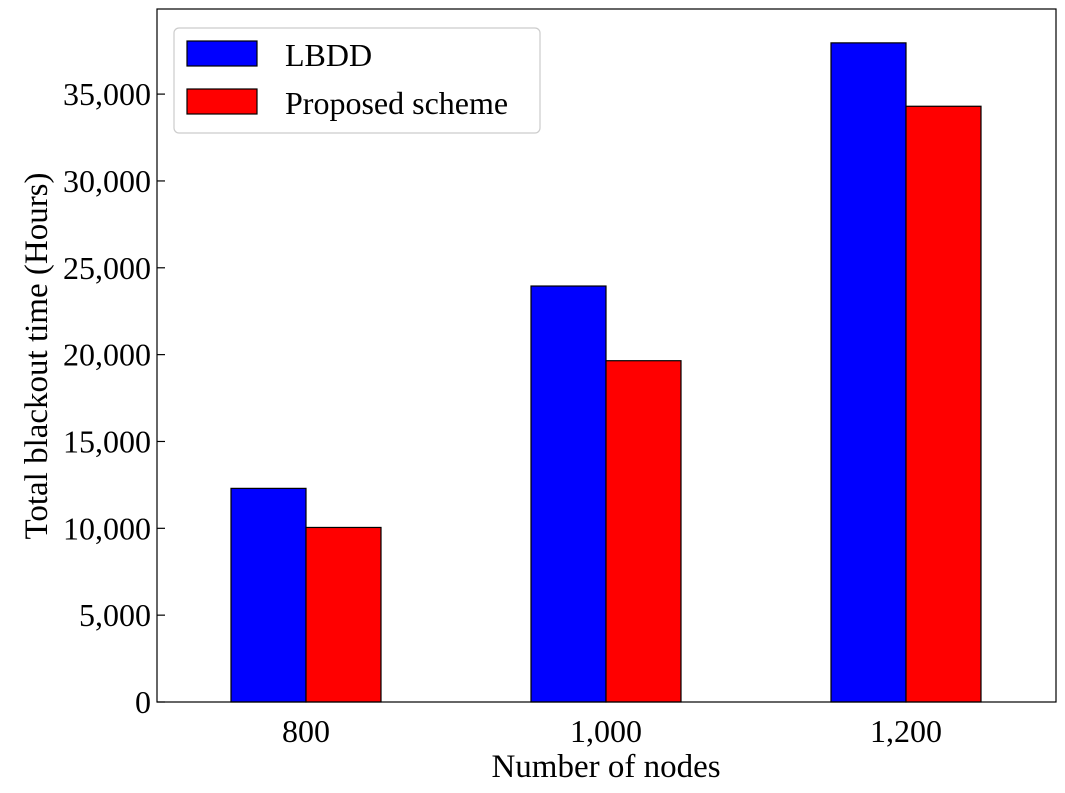  Describe the element at coordinates (222, 101) in the screenshot. I see `legend-swatch-proposed-scheme` at that location.